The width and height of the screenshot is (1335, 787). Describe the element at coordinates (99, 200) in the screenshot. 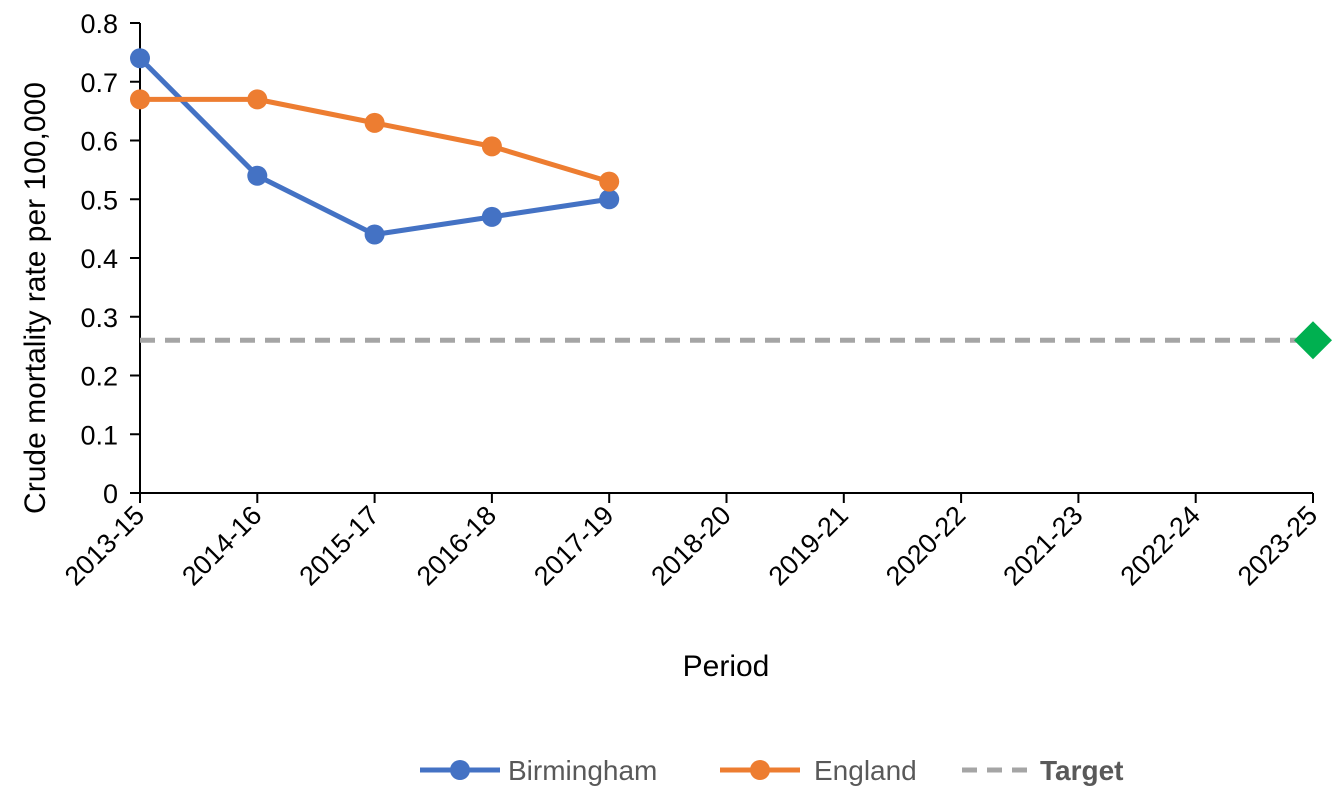

I see `y-tick-label: 0.5` at that location.